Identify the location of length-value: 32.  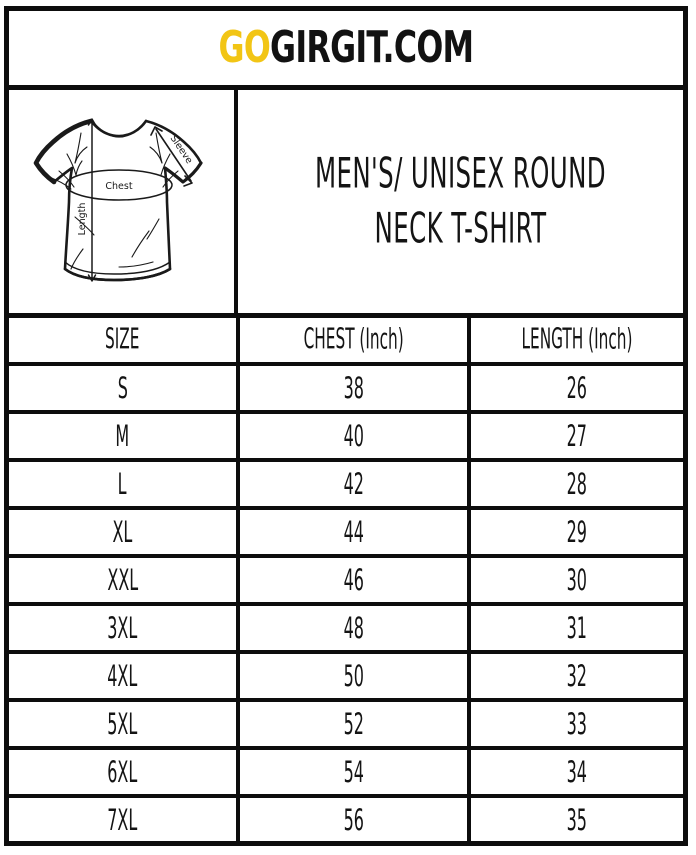
(577, 675).